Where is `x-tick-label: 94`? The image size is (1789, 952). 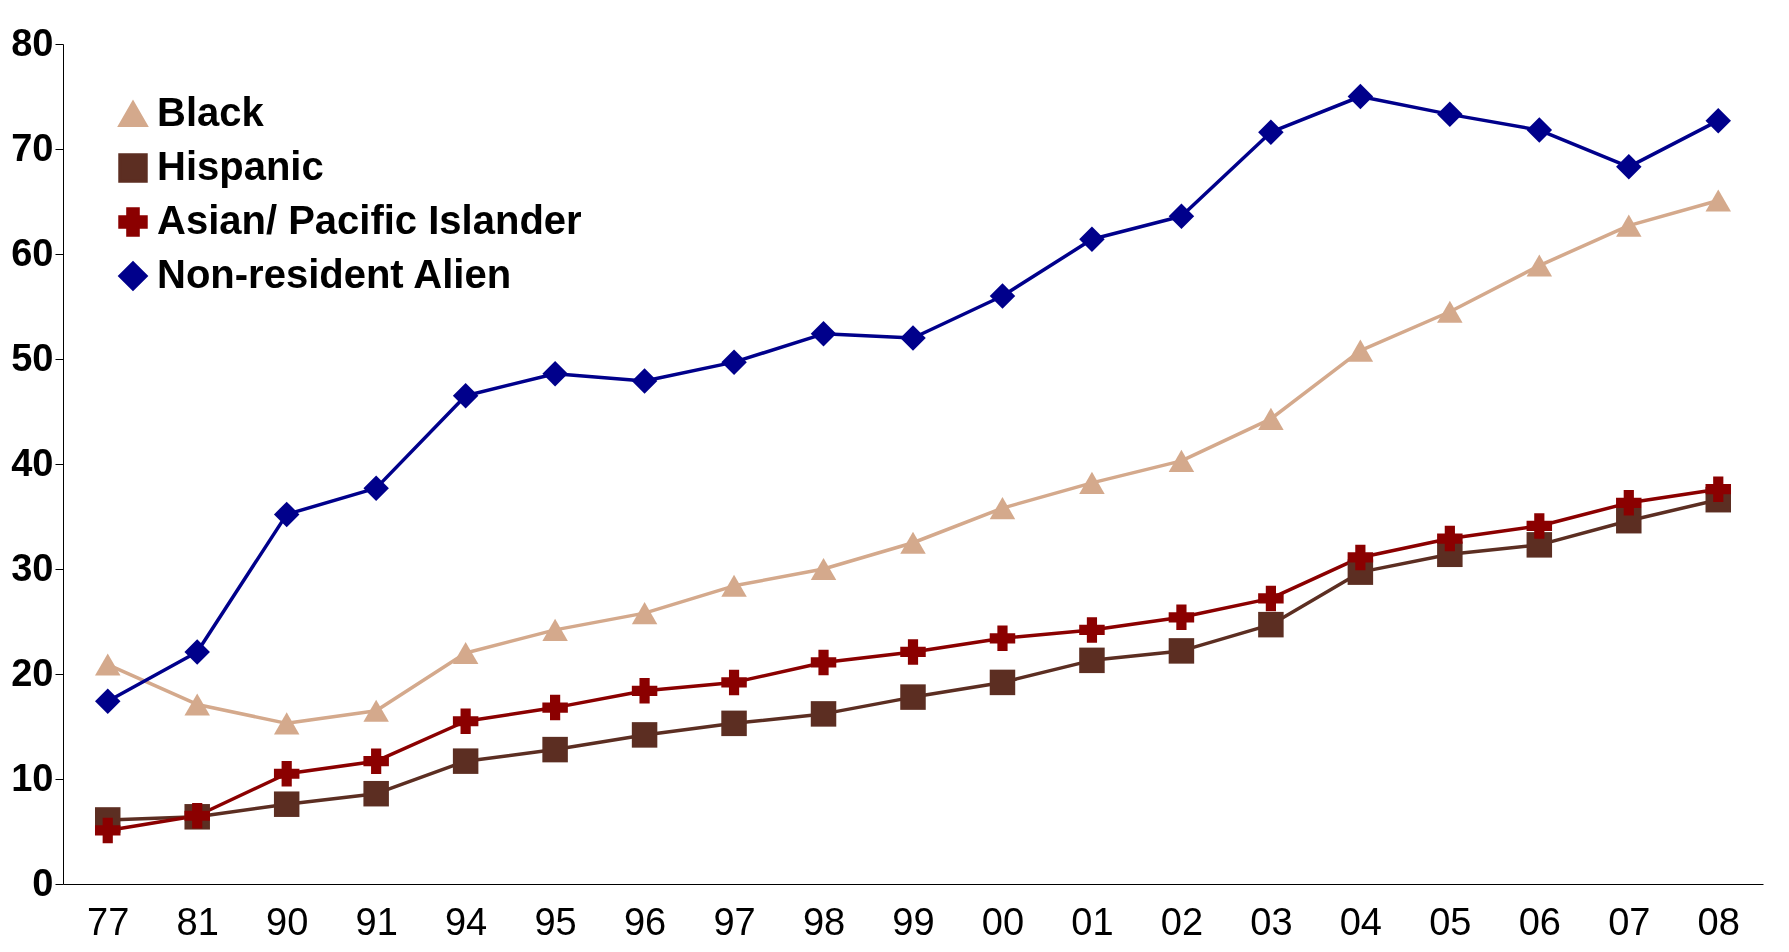
x-tick-label: 94 is located at coordinates (466, 921).